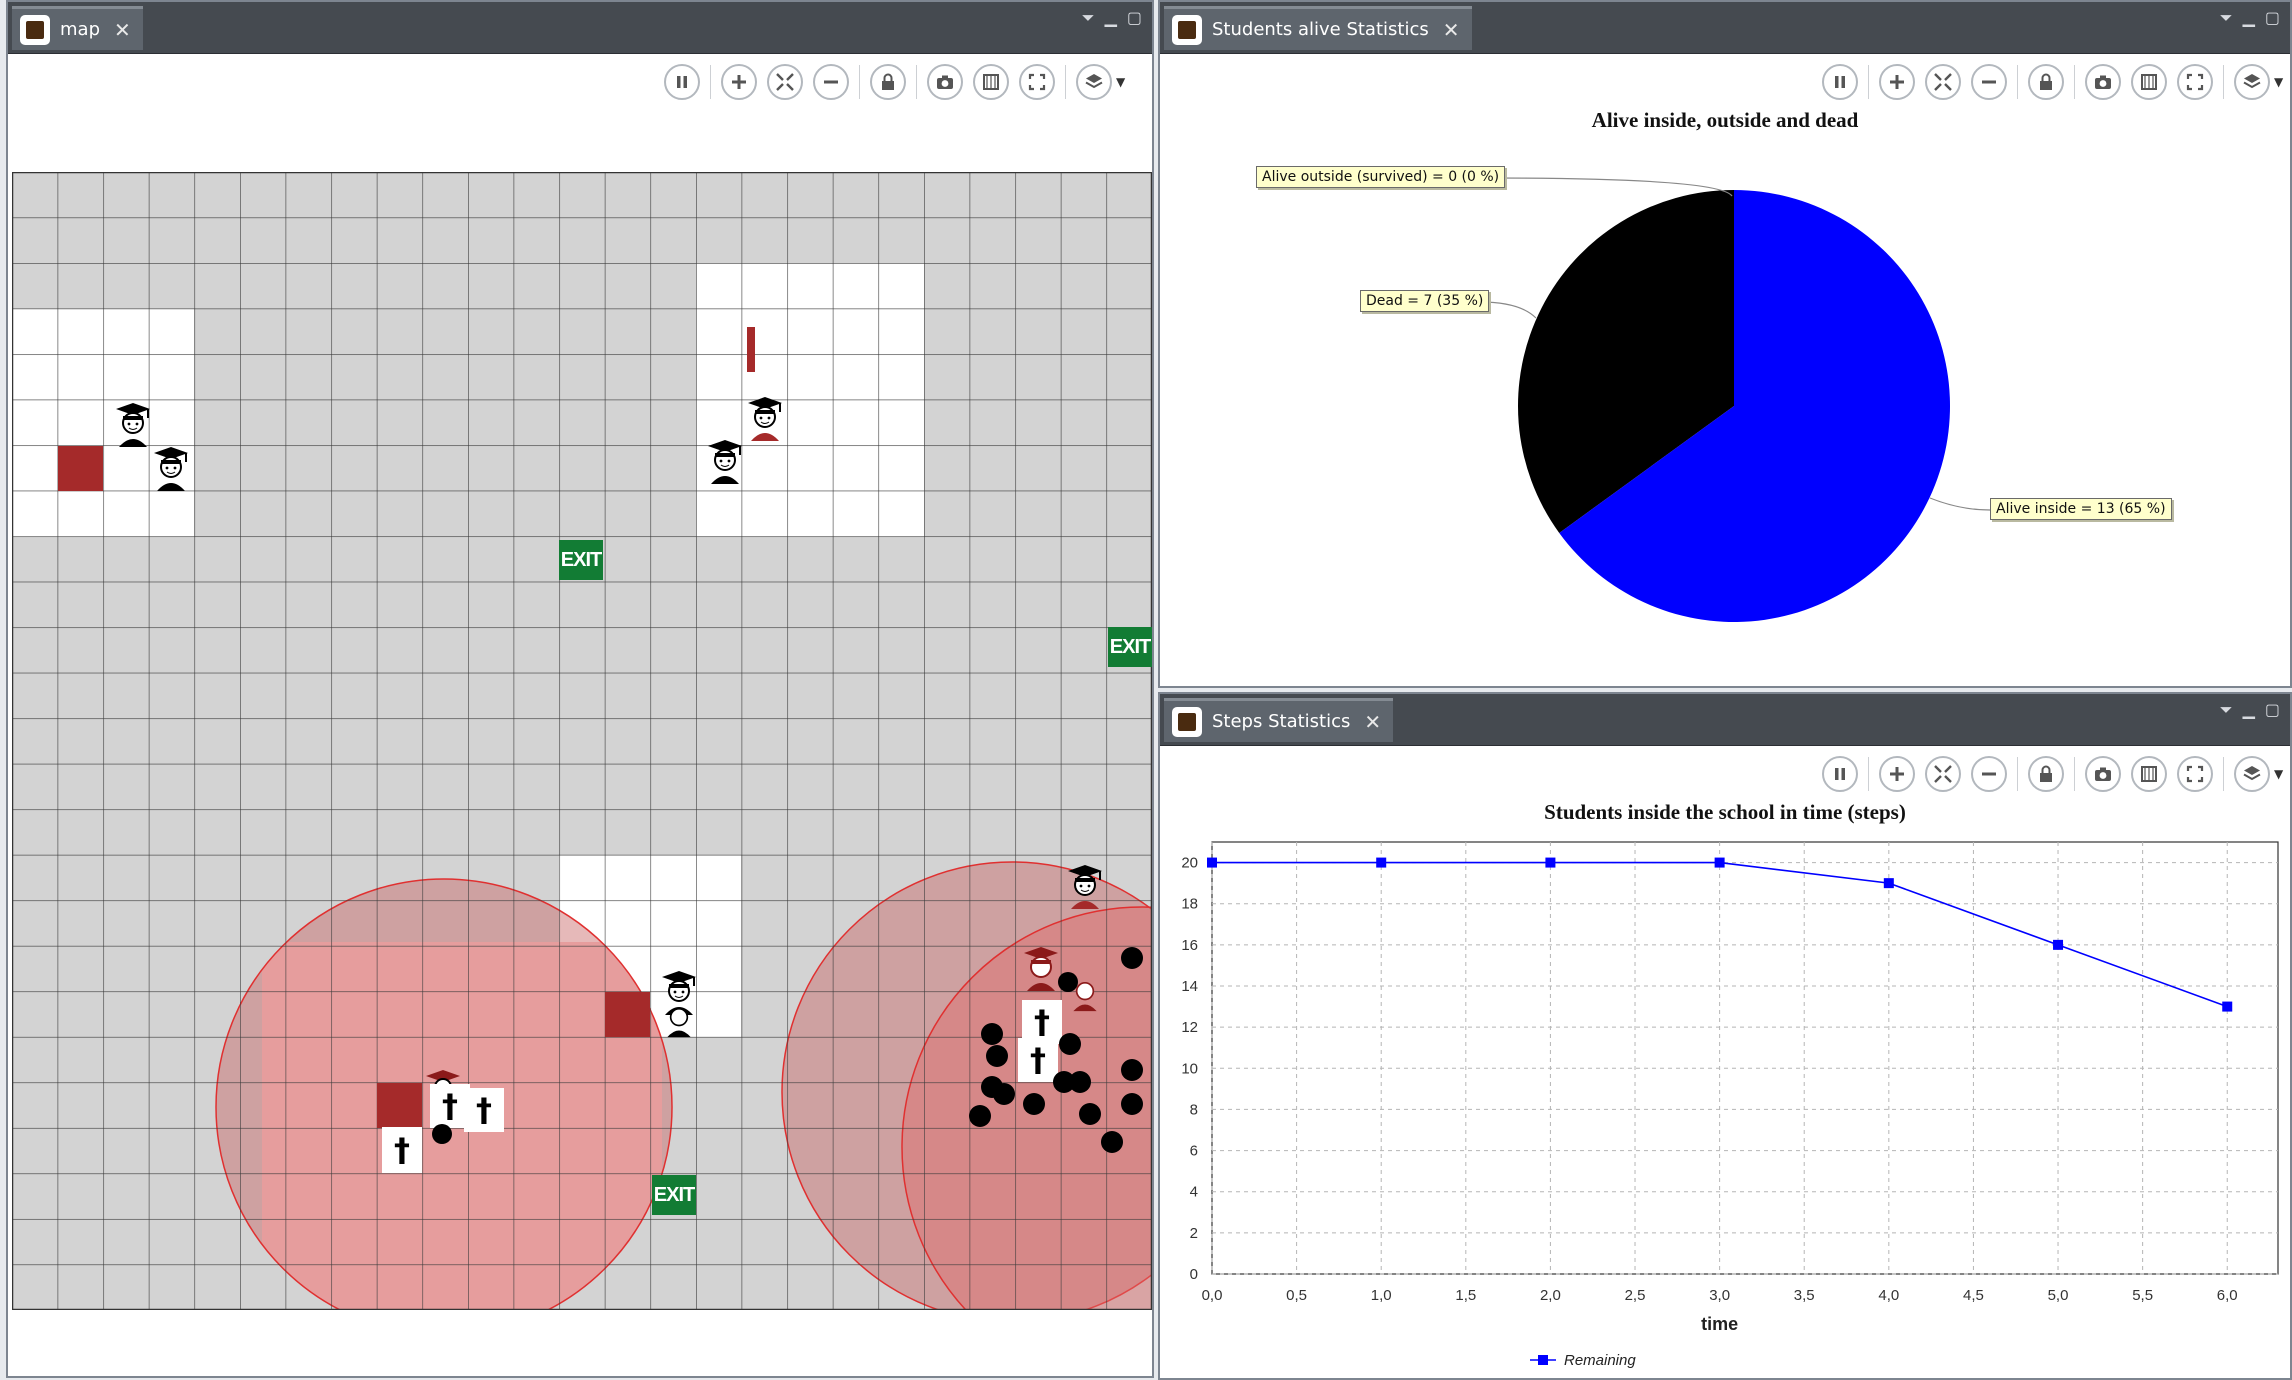 The image size is (2292, 1380). What do you see at coordinates (2081, 509) in the screenshot?
I see `pie-label-alive-inside: Alive inside = 13 (65 %)` at bounding box center [2081, 509].